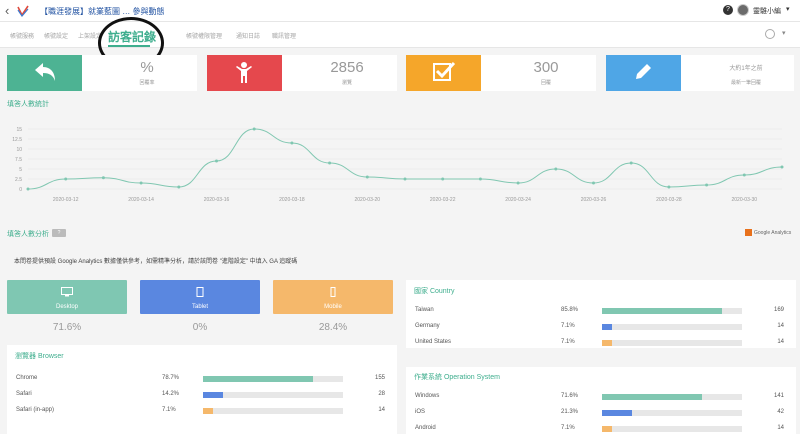 The height and width of the screenshot is (434, 800). What do you see at coordinates (424, 310) in the screenshot?
I see `row-name: Taiwan` at bounding box center [424, 310].